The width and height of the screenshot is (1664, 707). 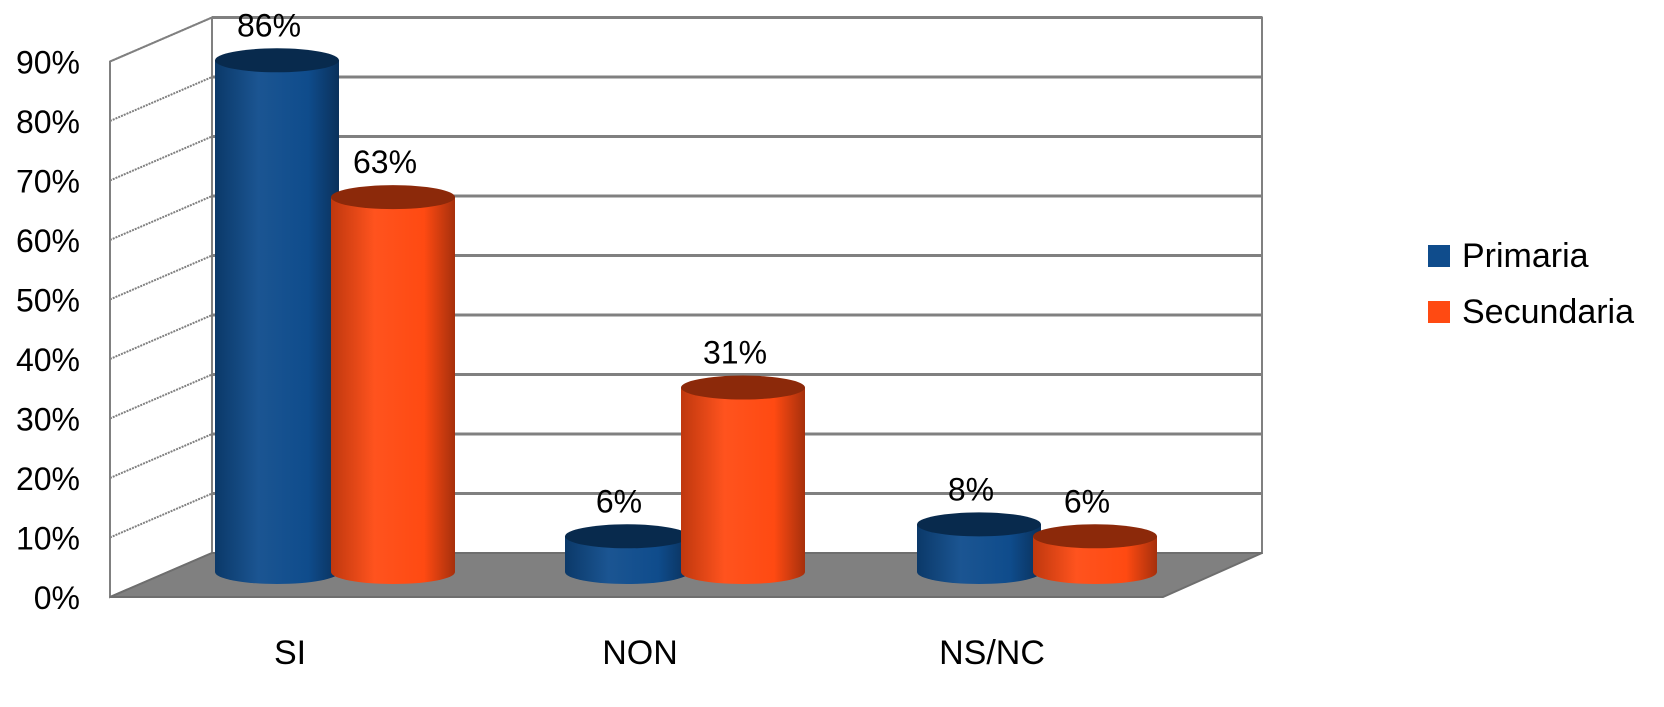 What do you see at coordinates (48, 63) in the screenshot?
I see `y-tick-label: 90%` at bounding box center [48, 63].